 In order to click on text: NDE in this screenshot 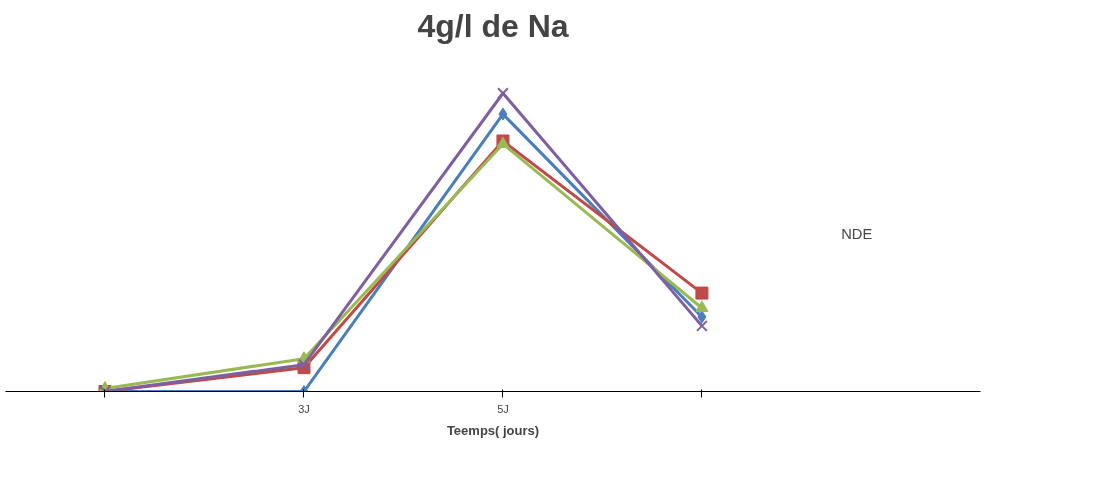, I will do `click(857, 234)`.